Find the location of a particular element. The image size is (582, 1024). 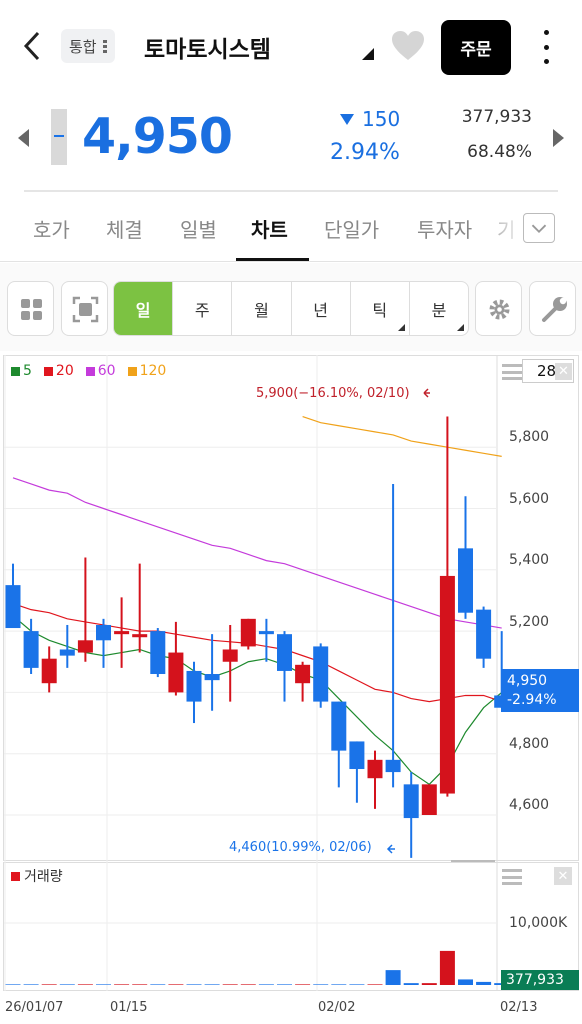

grid-icon is located at coordinates (31, 309).